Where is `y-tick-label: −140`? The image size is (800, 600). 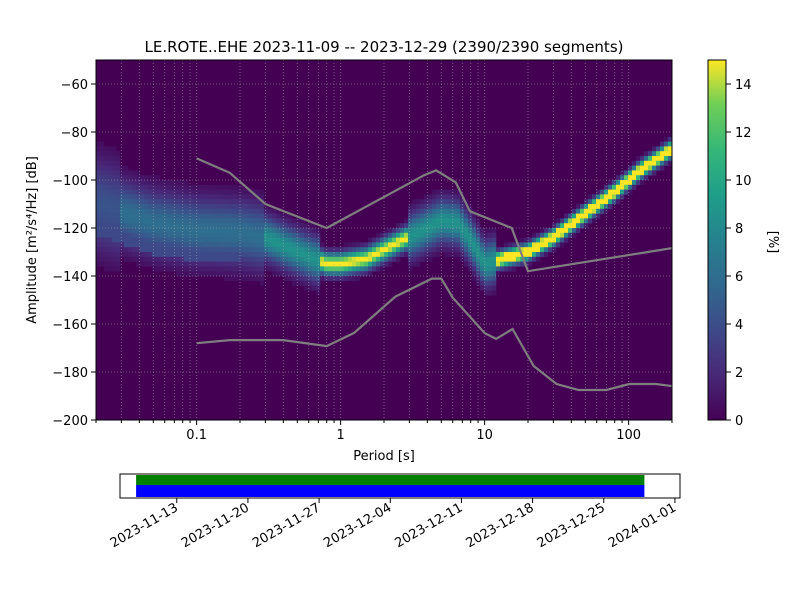 y-tick-label: −140 is located at coordinates (70, 277).